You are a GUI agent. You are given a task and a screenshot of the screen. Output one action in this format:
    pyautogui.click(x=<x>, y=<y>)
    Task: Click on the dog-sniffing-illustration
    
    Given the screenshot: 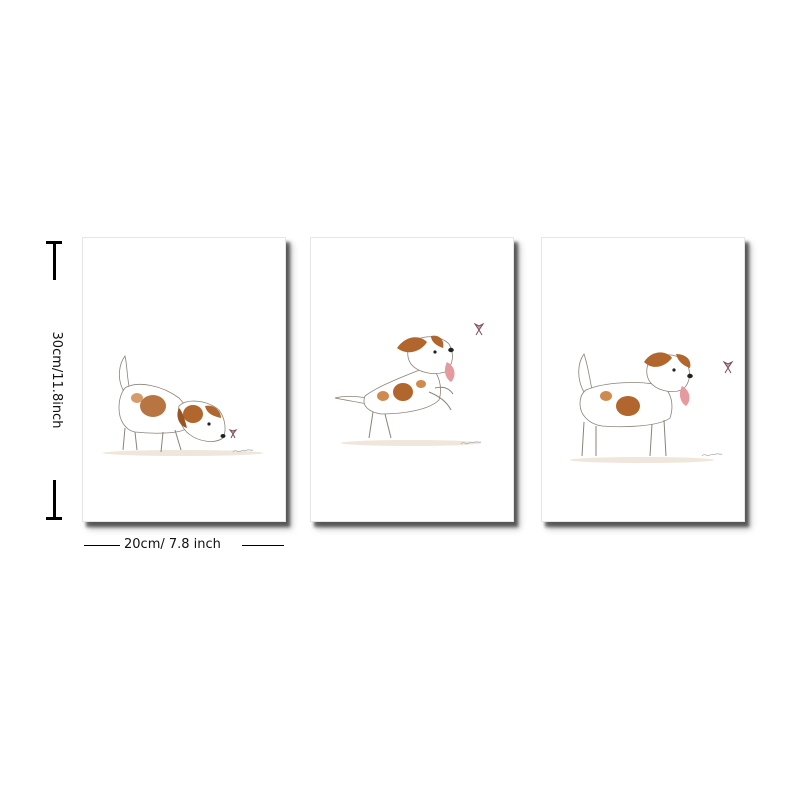 What is the action you would take?
    pyautogui.click(x=183, y=405)
    